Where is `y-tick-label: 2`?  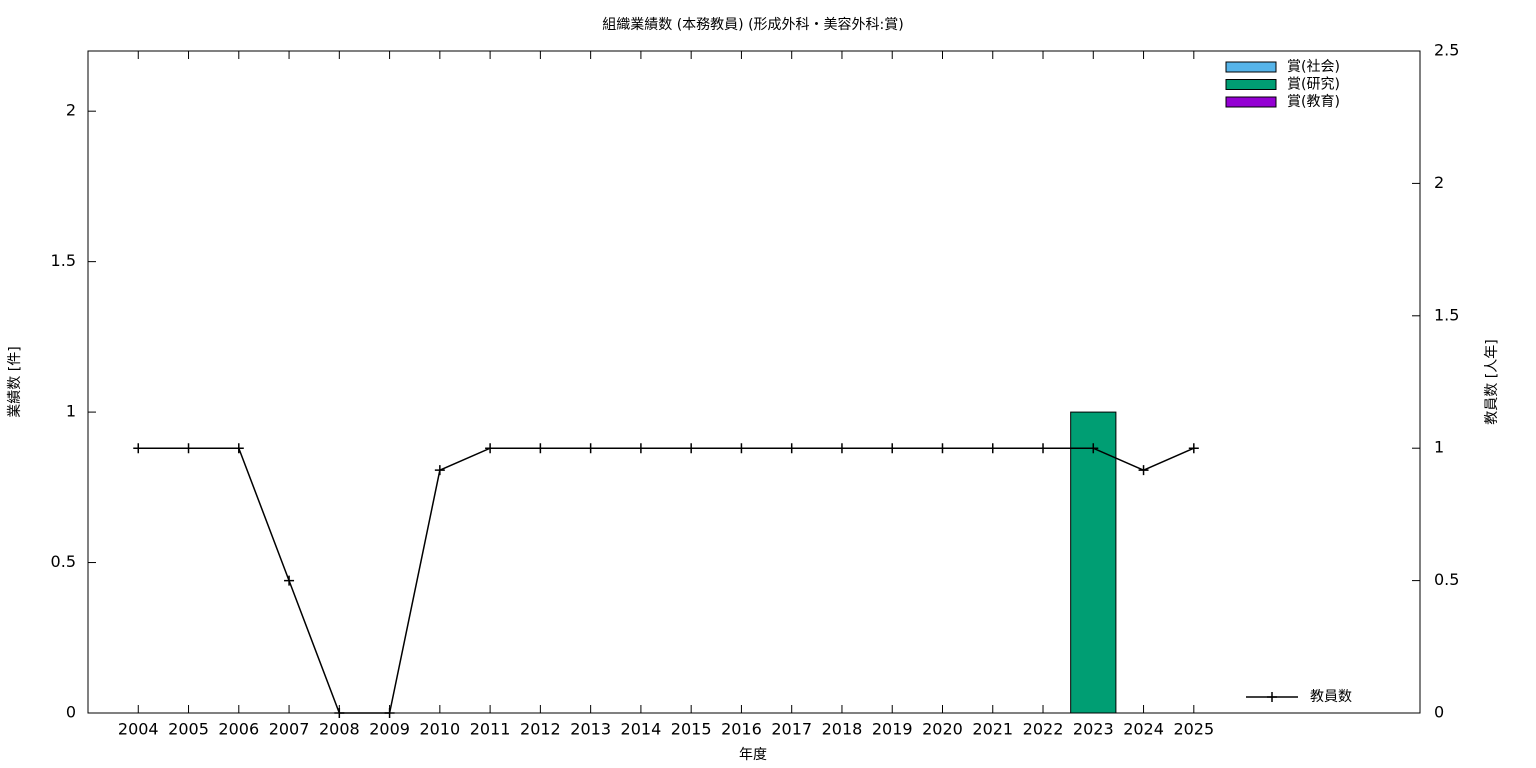 y-tick-label: 2 is located at coordinates (71, 110).